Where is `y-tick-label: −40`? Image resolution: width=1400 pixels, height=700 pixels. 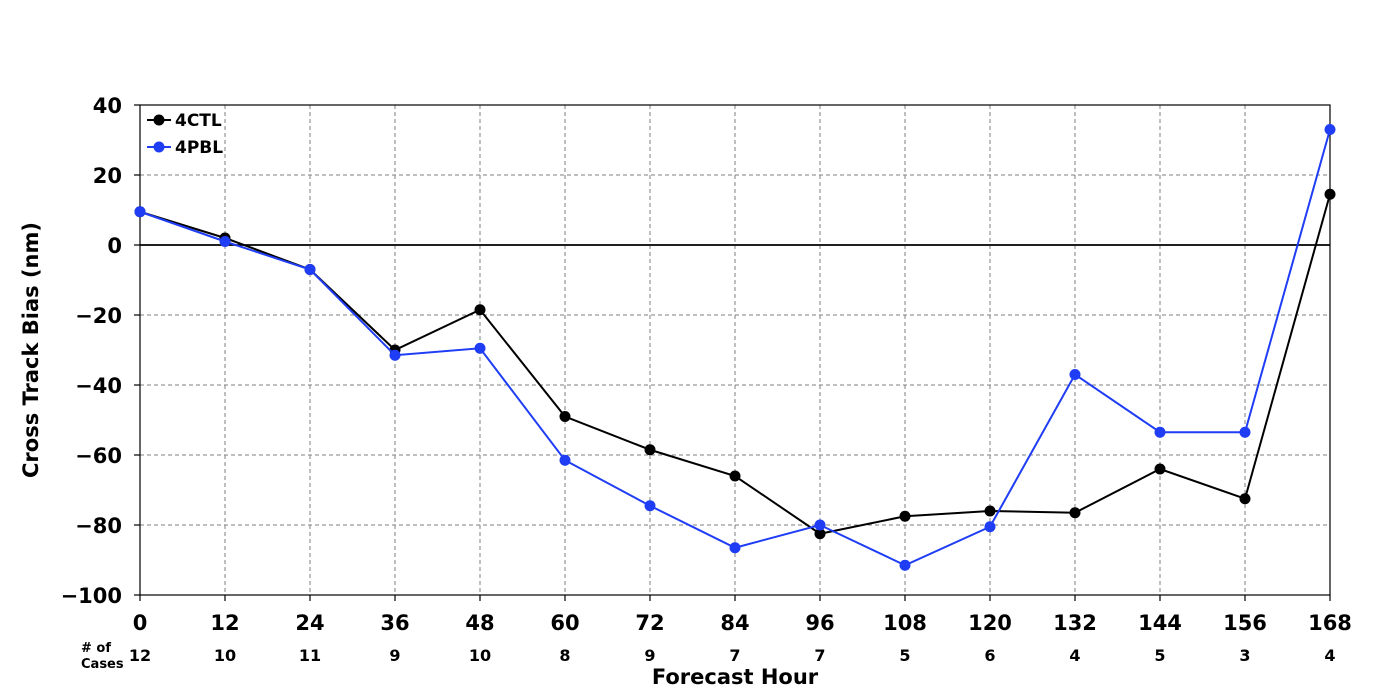
y-tick-label: −40 is located at coordinates (98, 386).